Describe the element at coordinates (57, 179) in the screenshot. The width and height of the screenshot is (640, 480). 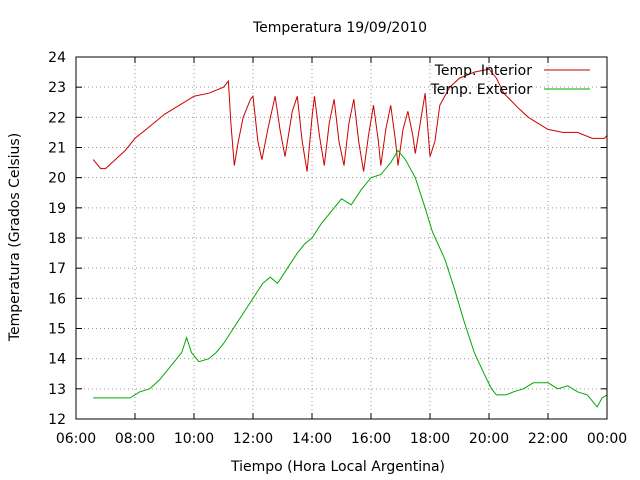
I see `y-tick-label: 20` at that location.